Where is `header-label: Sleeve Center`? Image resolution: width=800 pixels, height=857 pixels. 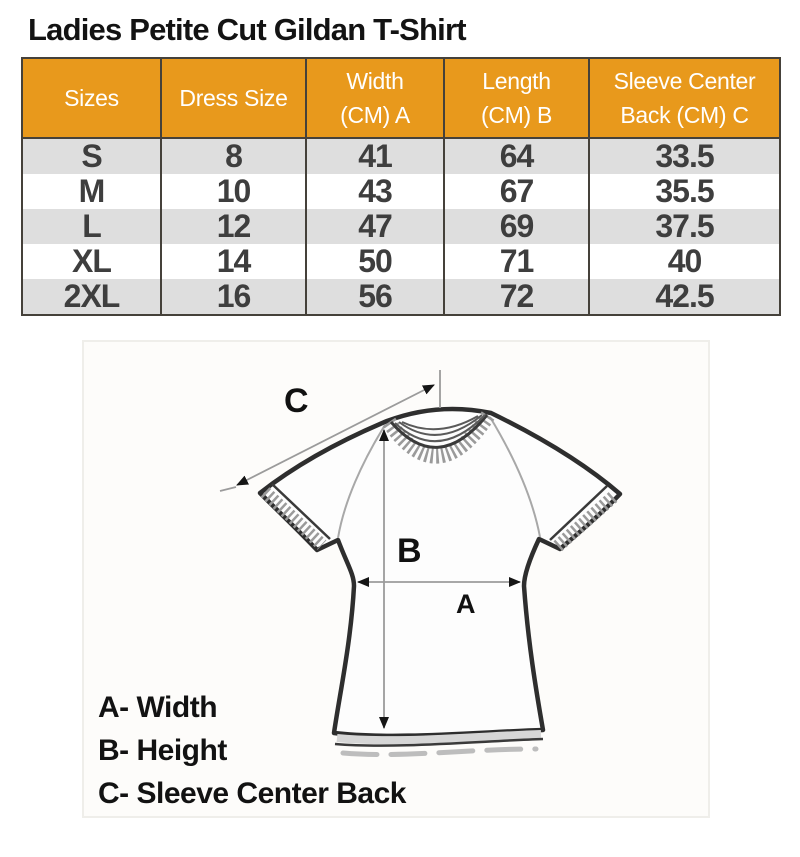 header-label: Sleeve Center is located at coordinates (684, 81).